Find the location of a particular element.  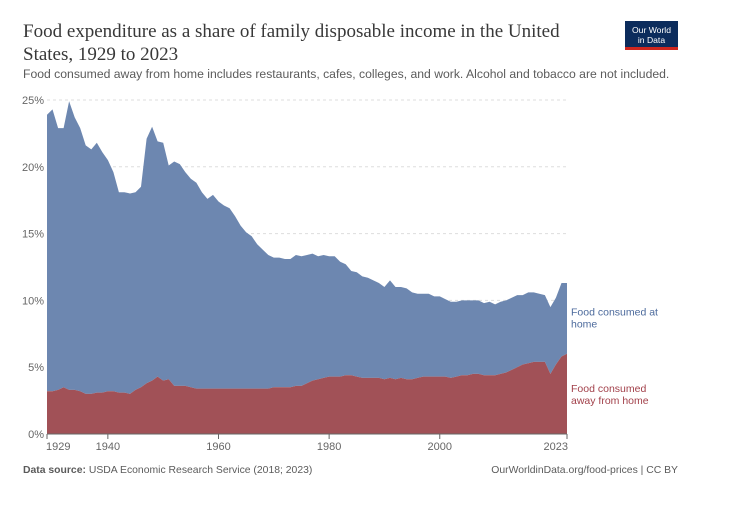

data-source-label: Data source: is located at coordinates (54, 470).